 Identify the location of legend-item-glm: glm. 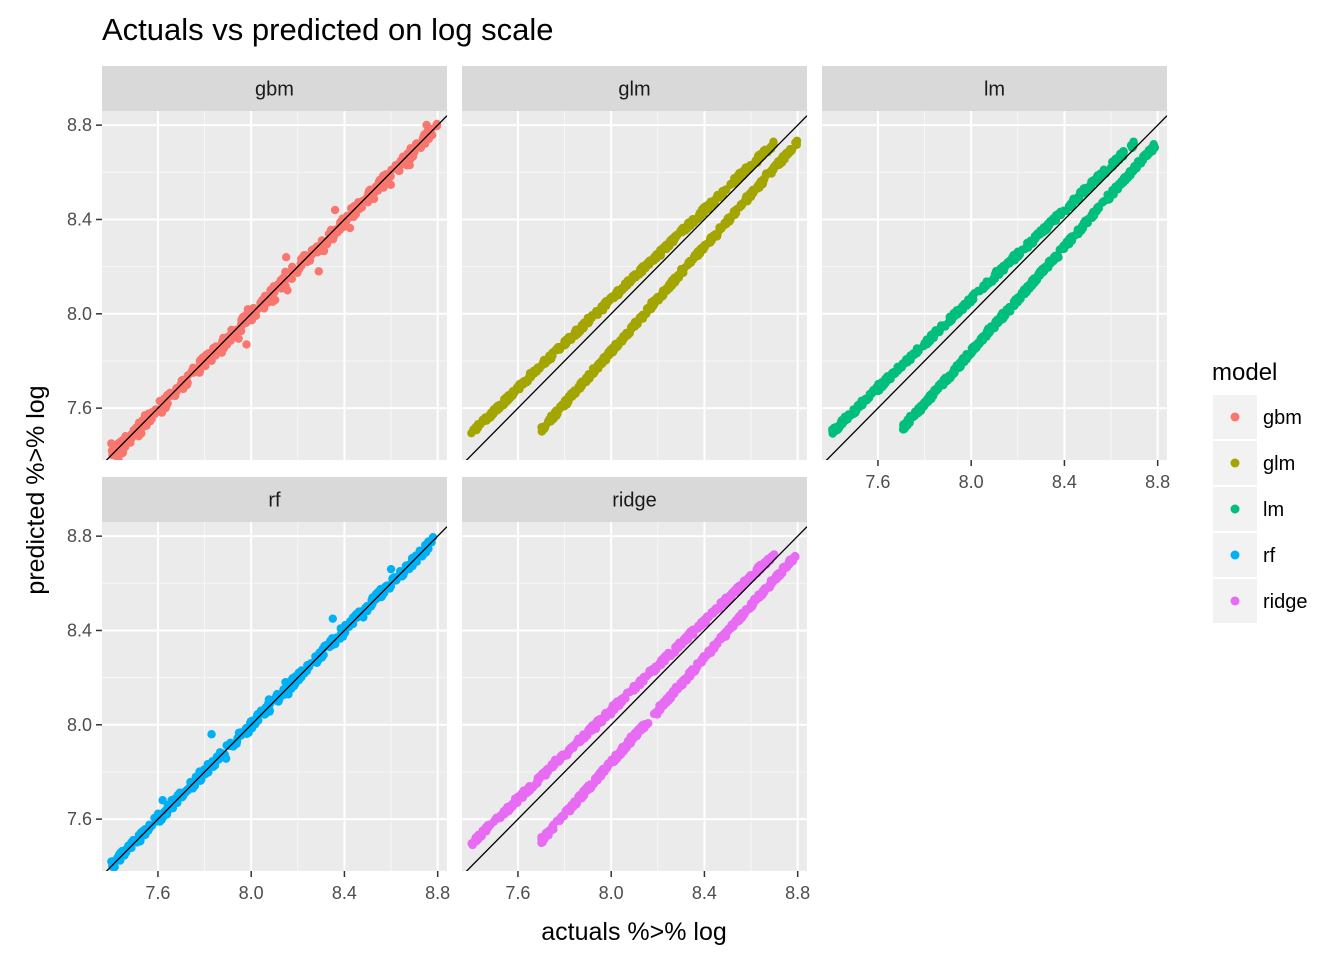
(1254, 463).